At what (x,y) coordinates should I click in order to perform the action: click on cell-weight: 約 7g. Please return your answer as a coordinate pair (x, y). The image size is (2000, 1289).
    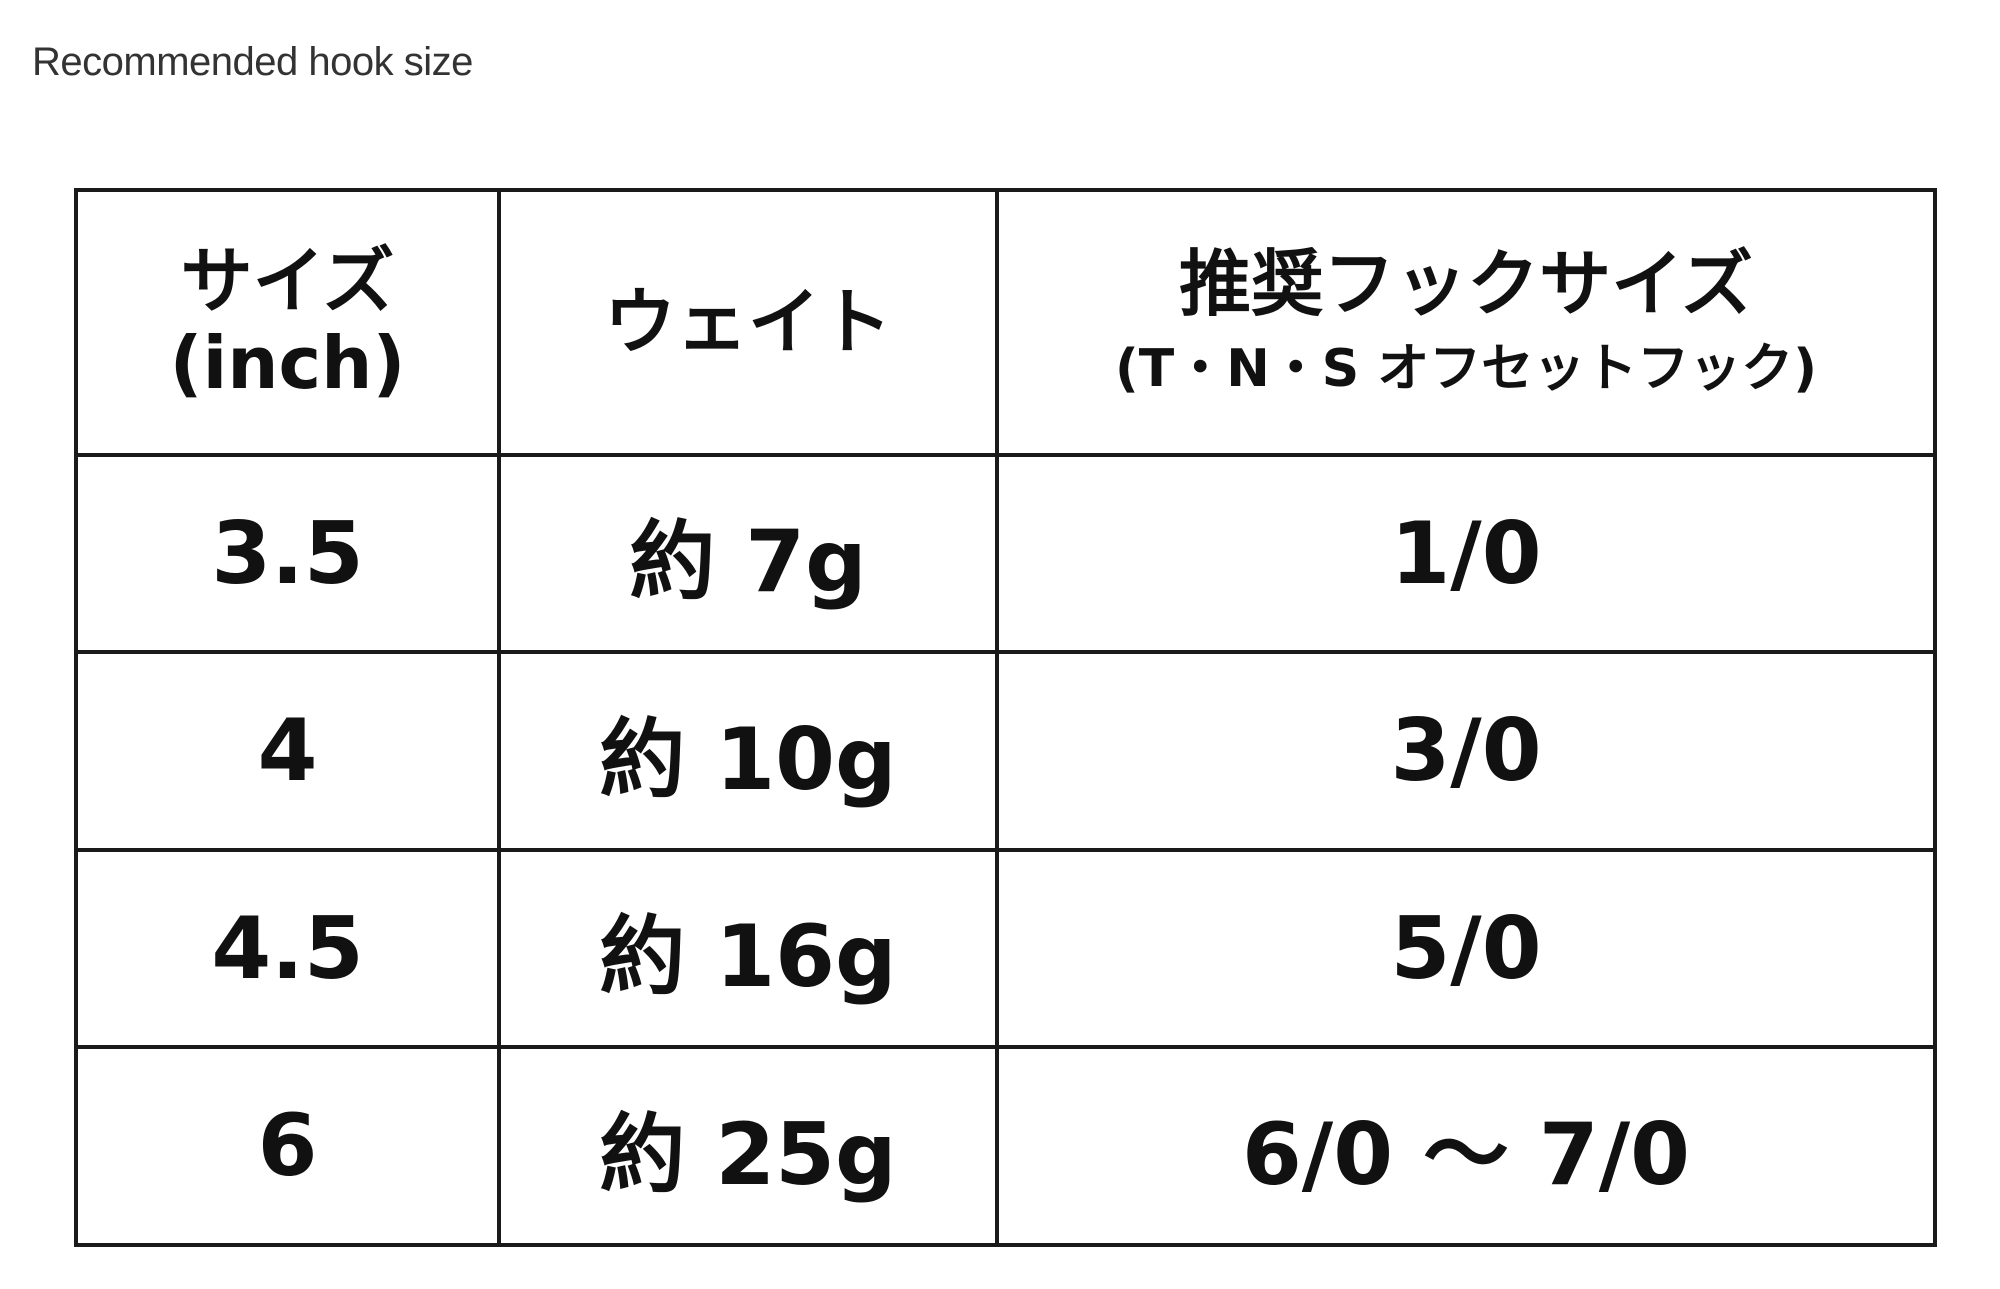
    Looking at the image, I should click on (748, 553).